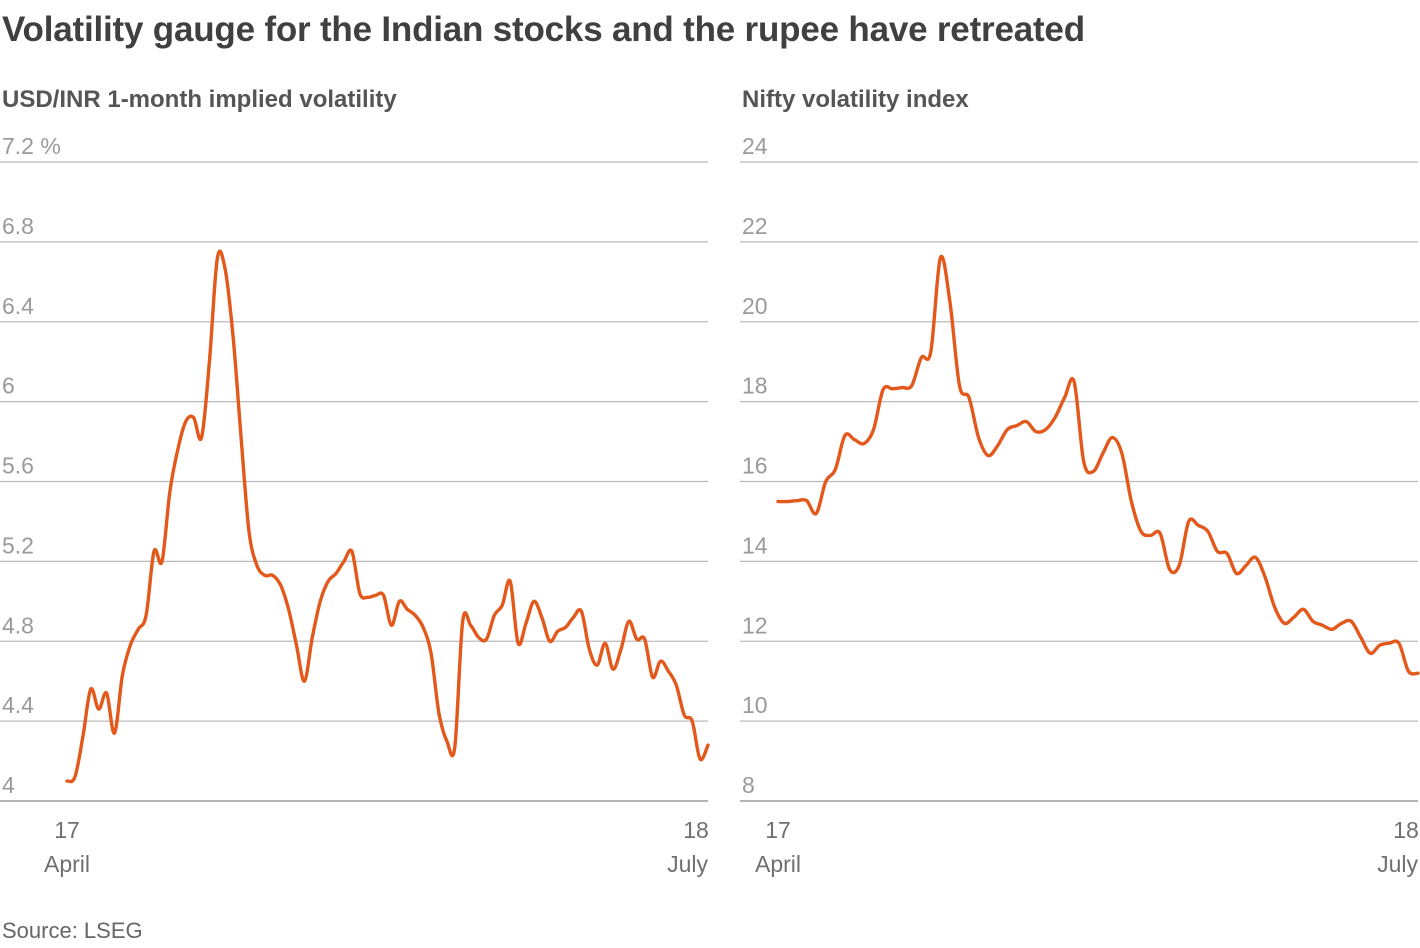  Describe the element at coordinates (755, 545) in the screenshot. I see `right-y-tick-label: 14` at that location.